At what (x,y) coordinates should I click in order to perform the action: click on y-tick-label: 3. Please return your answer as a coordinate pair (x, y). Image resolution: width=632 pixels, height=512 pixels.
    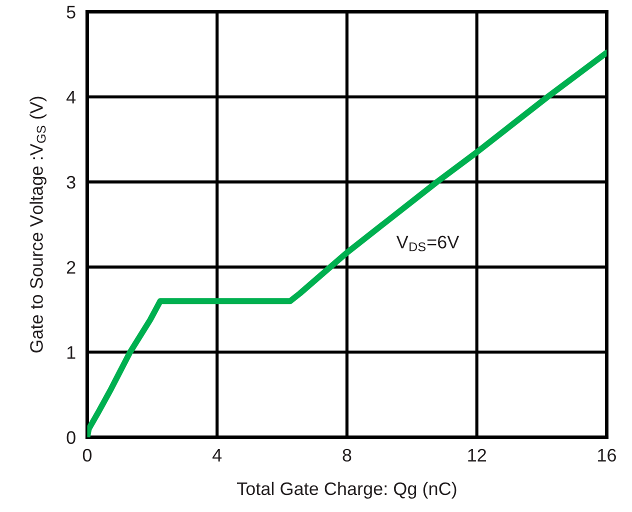
    Looking at the image, I should click on (71, 182).